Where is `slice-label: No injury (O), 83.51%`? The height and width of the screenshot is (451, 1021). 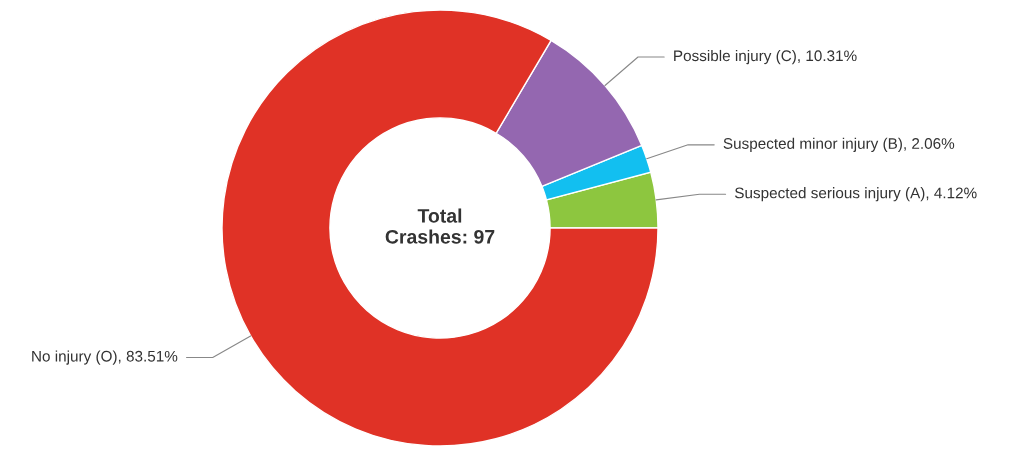 slice-label: No injury (O), 83.51% is located at coordinates (105, 357).